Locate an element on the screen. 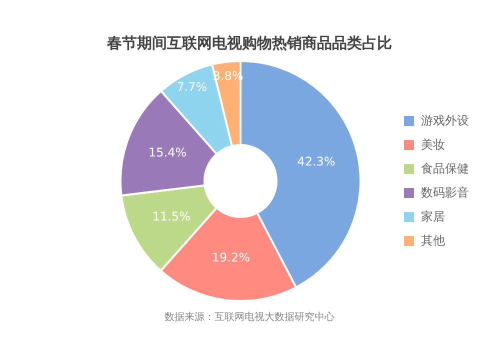 The image size is (499, 357). legend-label: 家居 is located at coordinates (433, 216).